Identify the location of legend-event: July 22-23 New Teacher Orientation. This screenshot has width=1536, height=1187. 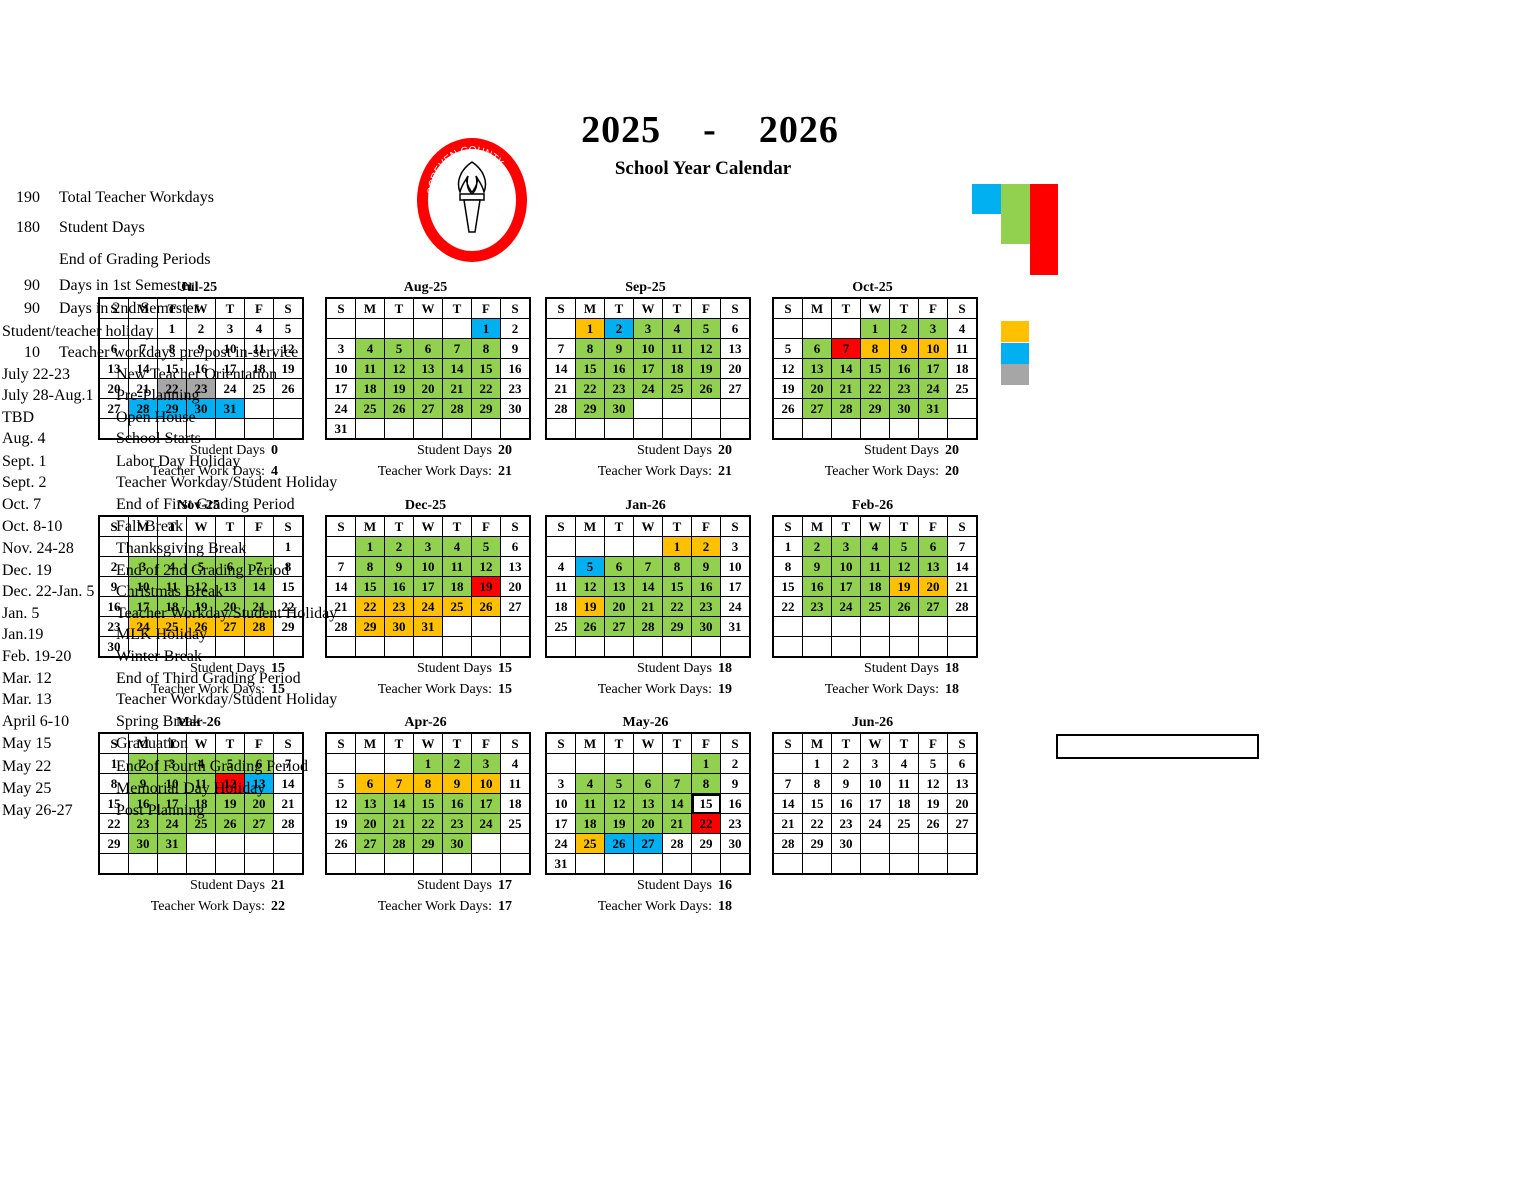
(140, 374).